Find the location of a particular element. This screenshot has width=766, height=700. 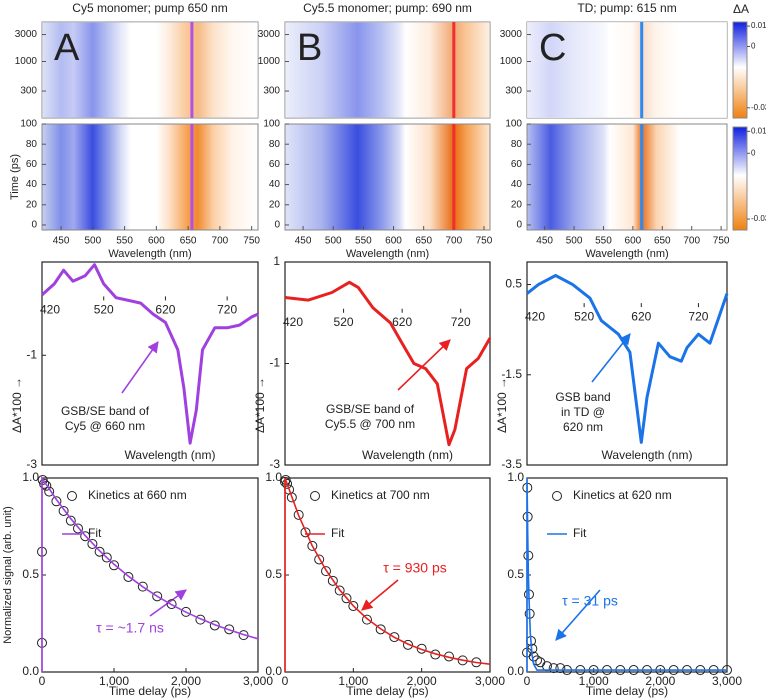

y-tick-label: -3 is located at coordinates (31, 464).